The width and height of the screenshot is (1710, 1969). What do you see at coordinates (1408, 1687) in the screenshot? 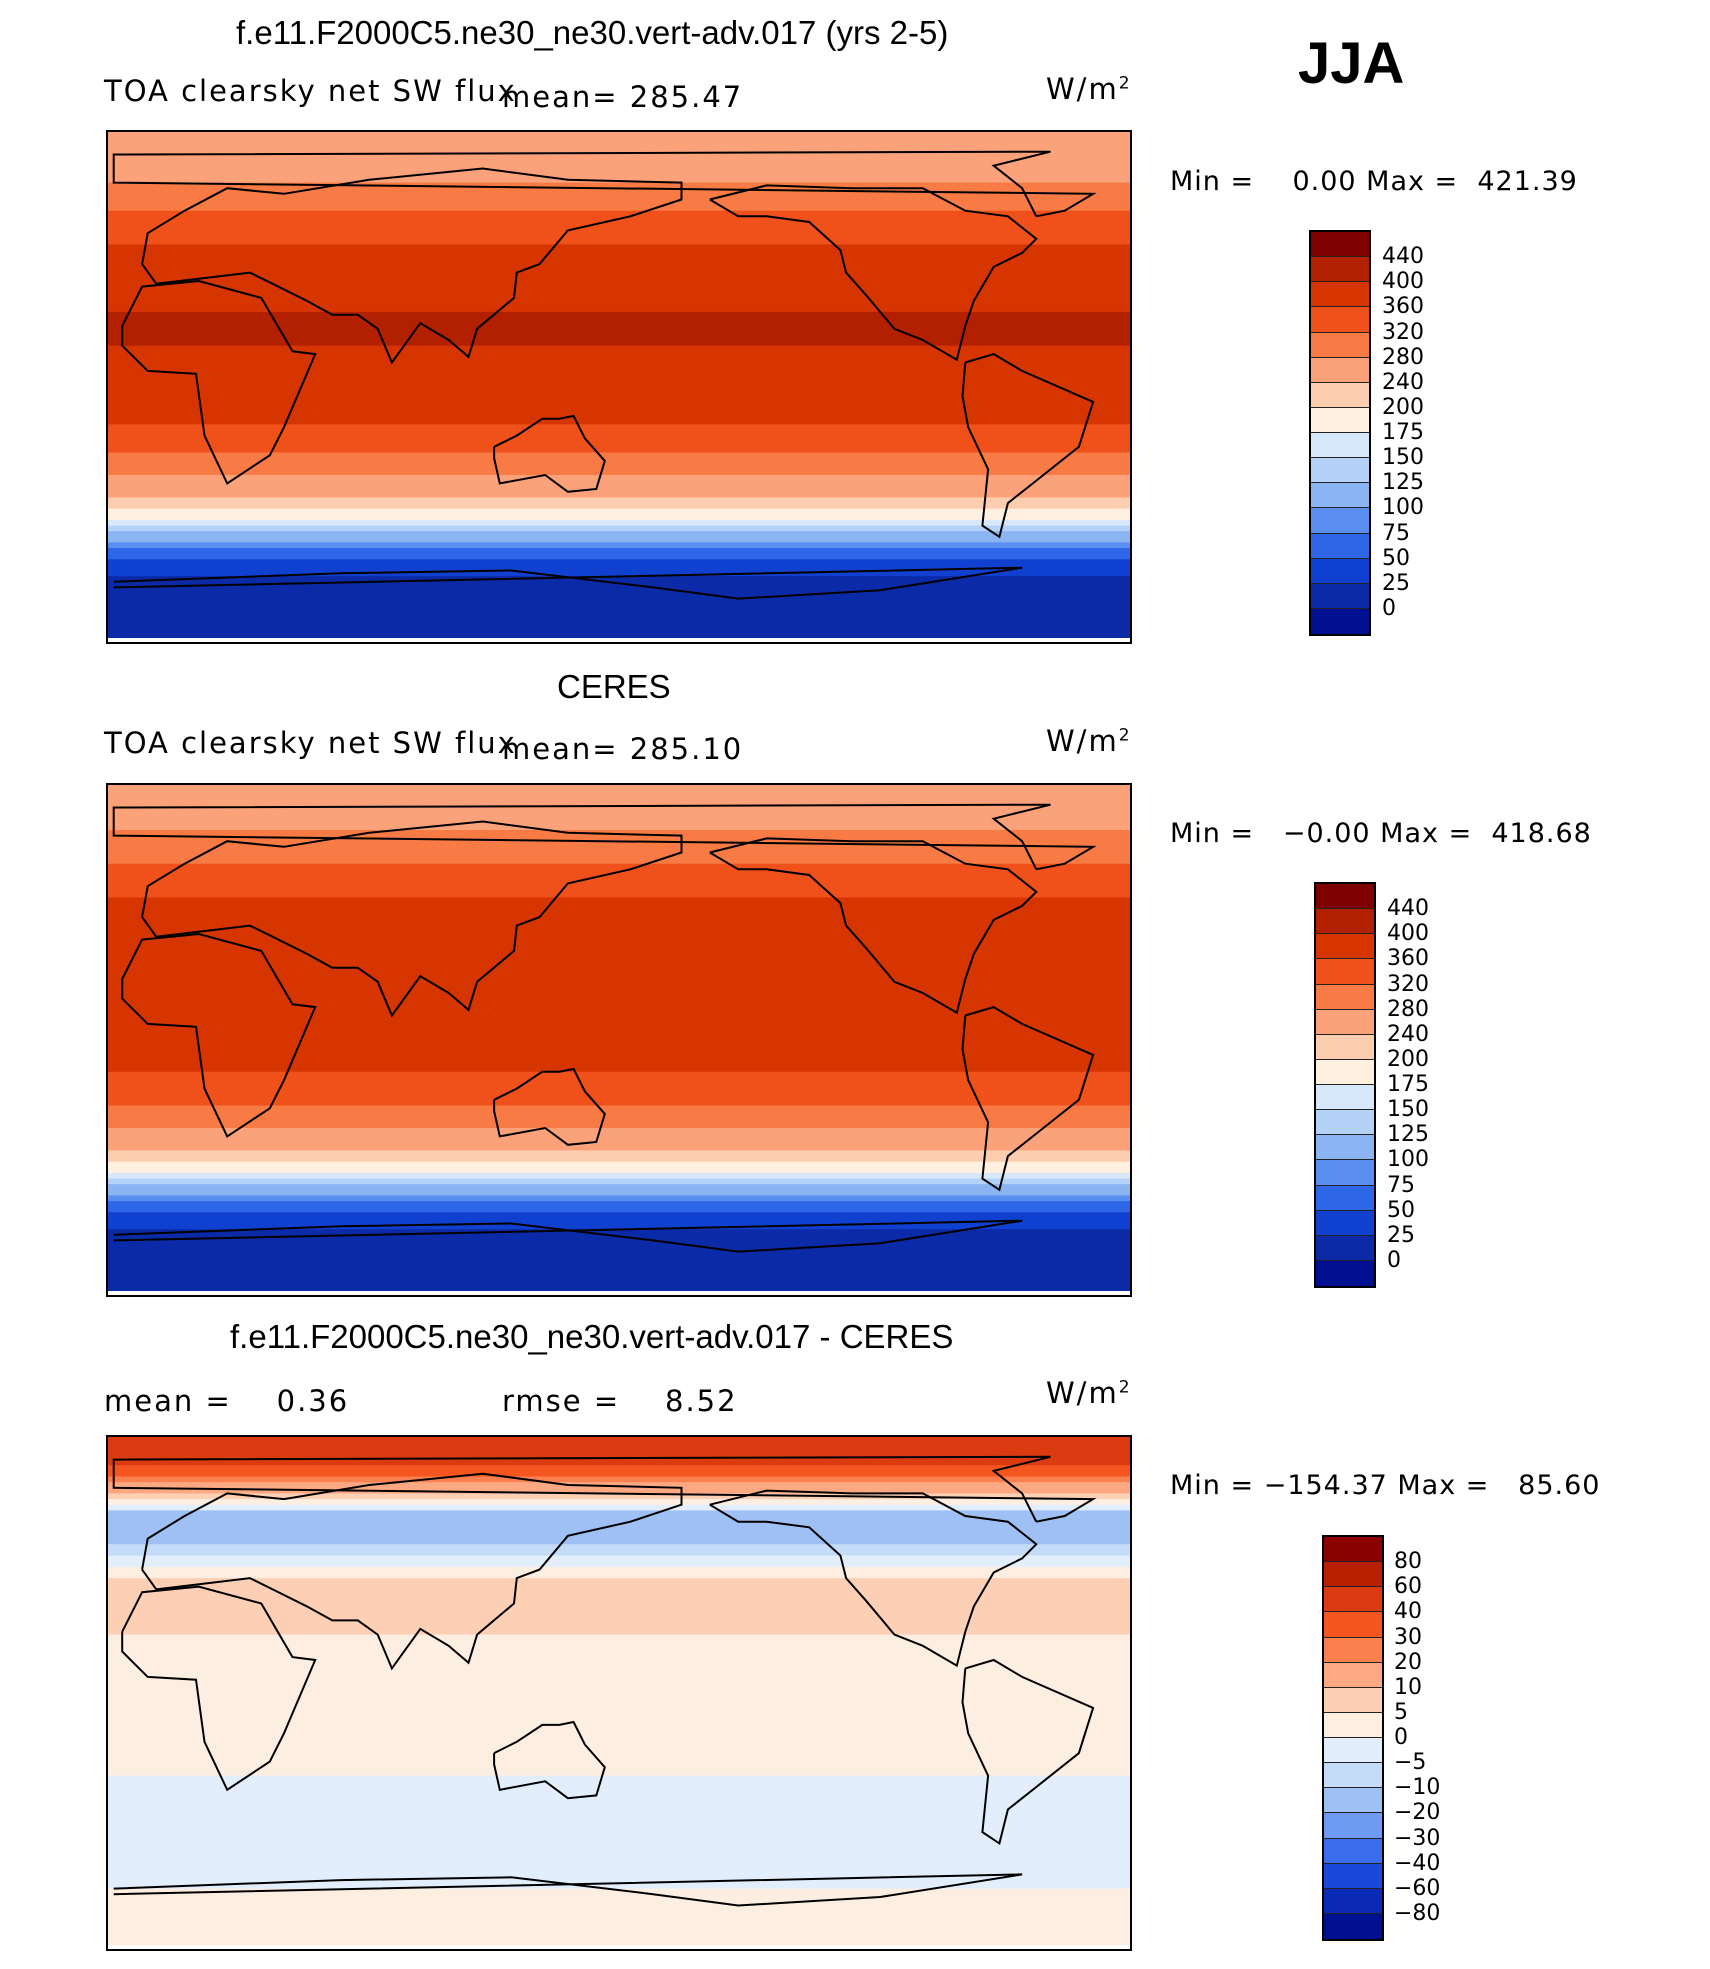
I see `colorbar-tick-label: 10` at bounding box center [1408, 1687].